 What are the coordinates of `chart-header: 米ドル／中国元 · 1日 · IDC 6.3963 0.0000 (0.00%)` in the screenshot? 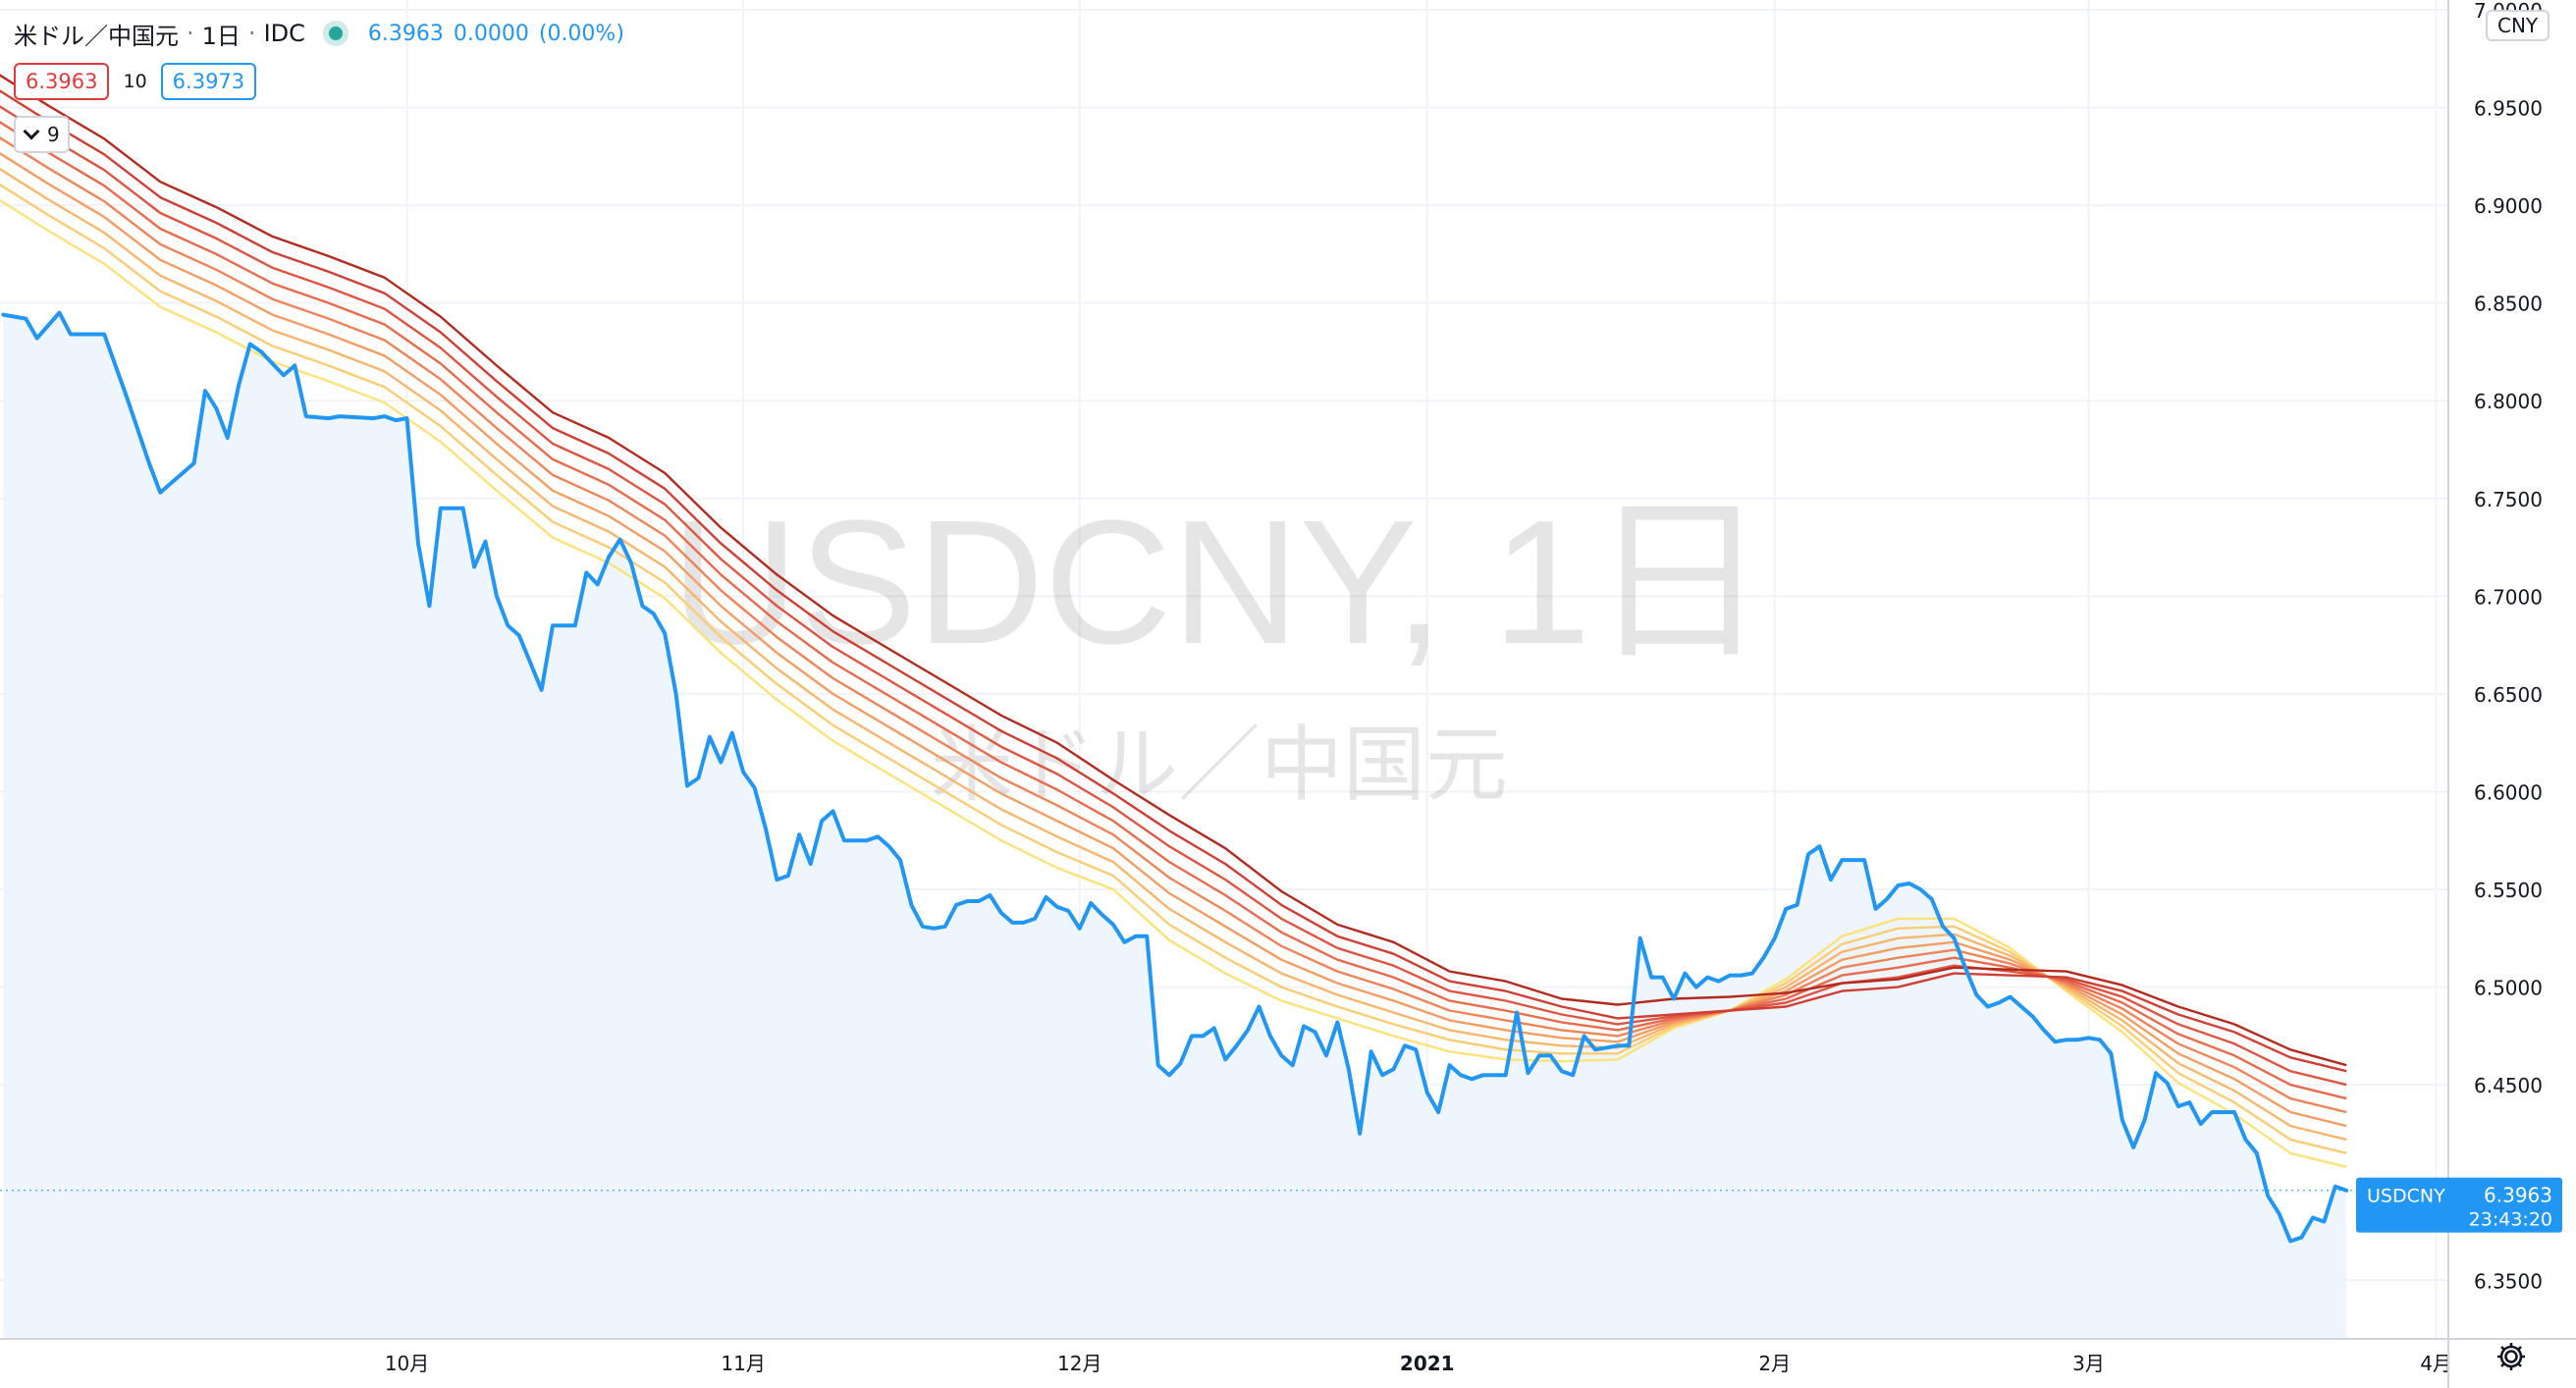 It's located at (324, 33).